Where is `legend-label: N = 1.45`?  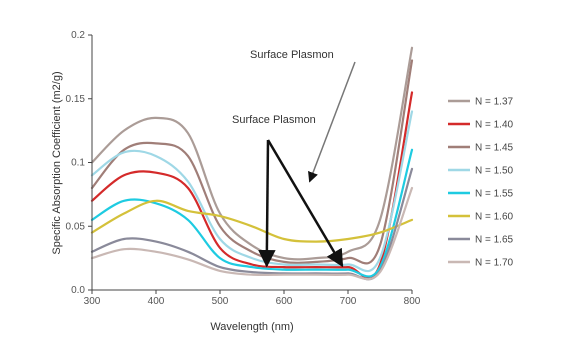 legend-label: N = 1.45 is located at coordinates (494, 148).